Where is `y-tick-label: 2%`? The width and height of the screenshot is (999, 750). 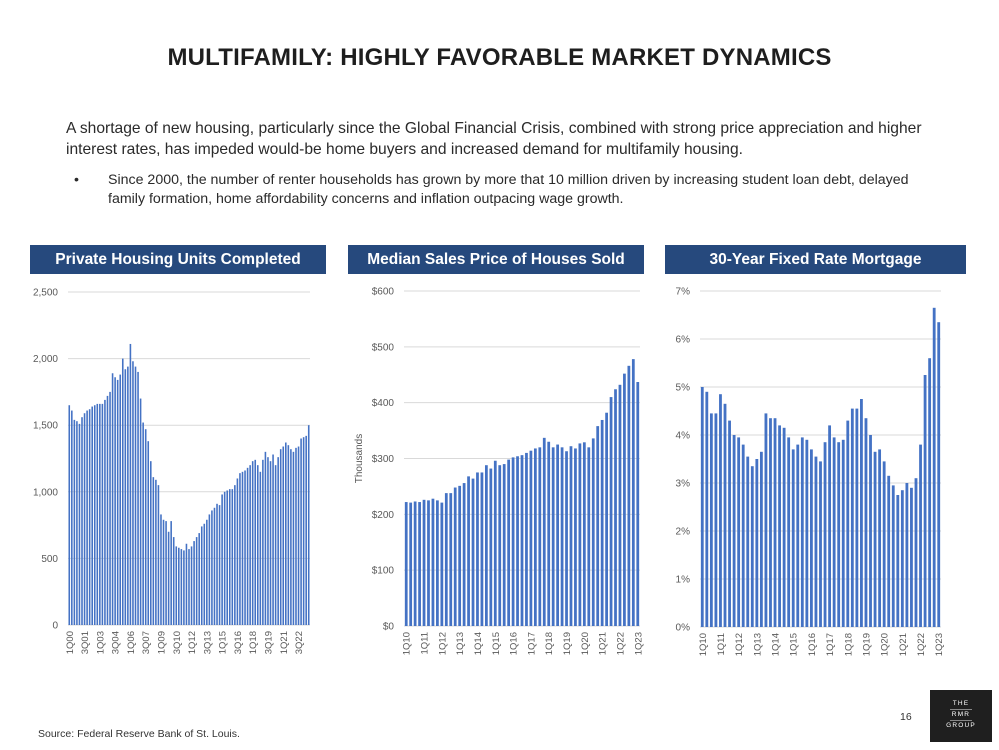 y-tick-label: 2% is located at coordinates (683, 532).